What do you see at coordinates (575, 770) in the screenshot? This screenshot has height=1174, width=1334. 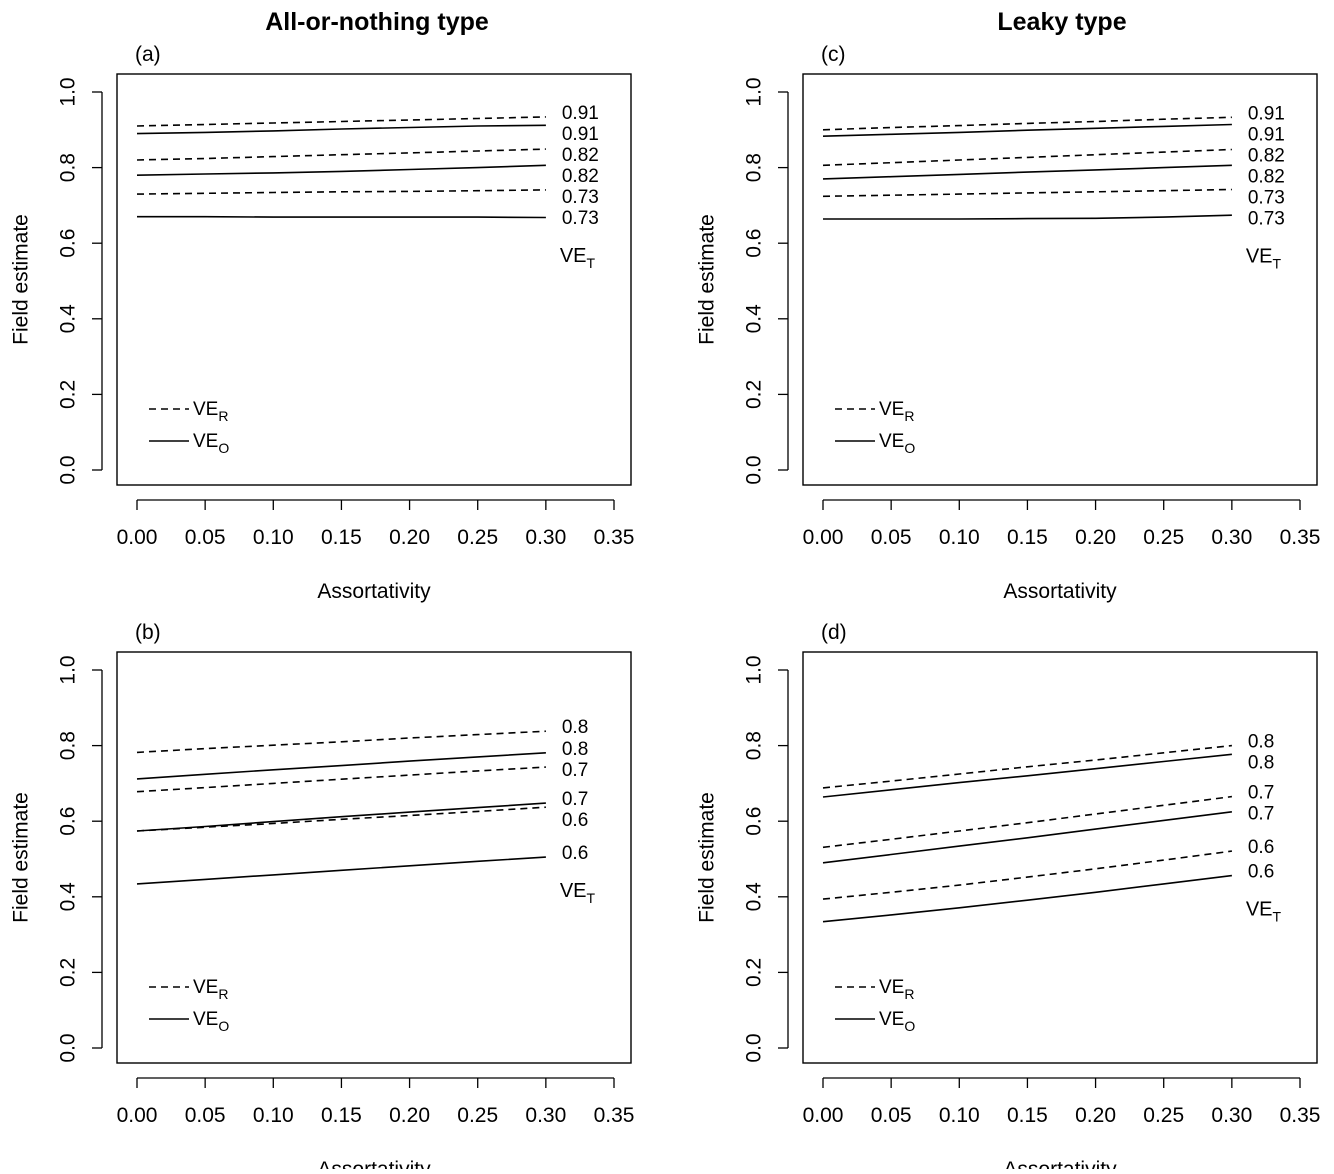 I see `series-end-label: 0.7` at bounding box center [575, 770].